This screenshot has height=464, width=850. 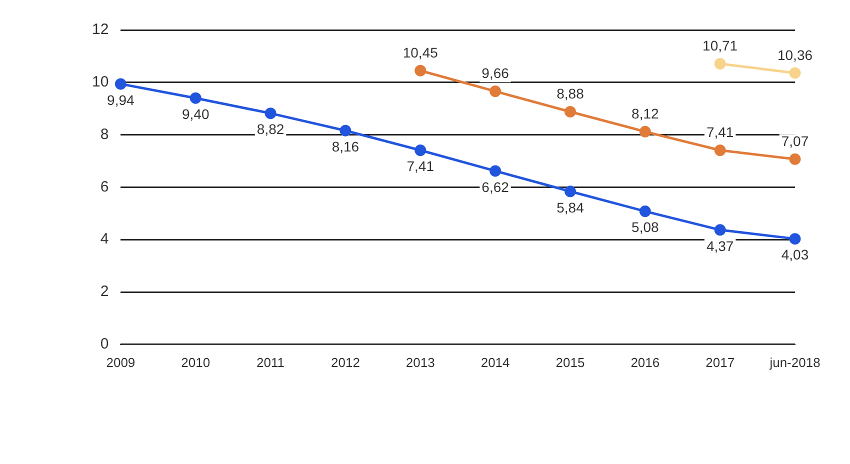 What do you see at coordinates (570, 207) in the screenshot?
I see `data-label: 5,84` at bounding box center [570, 207].